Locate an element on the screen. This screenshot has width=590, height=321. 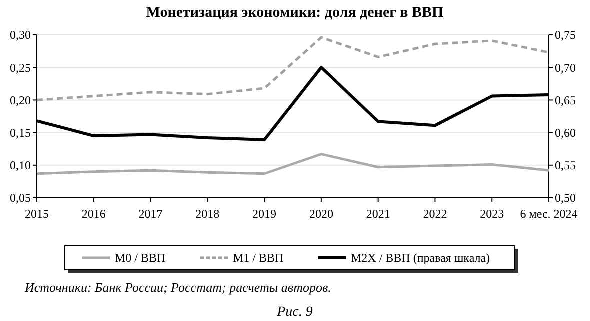
text: Рис. 9 is located at coordinates (294, 312).